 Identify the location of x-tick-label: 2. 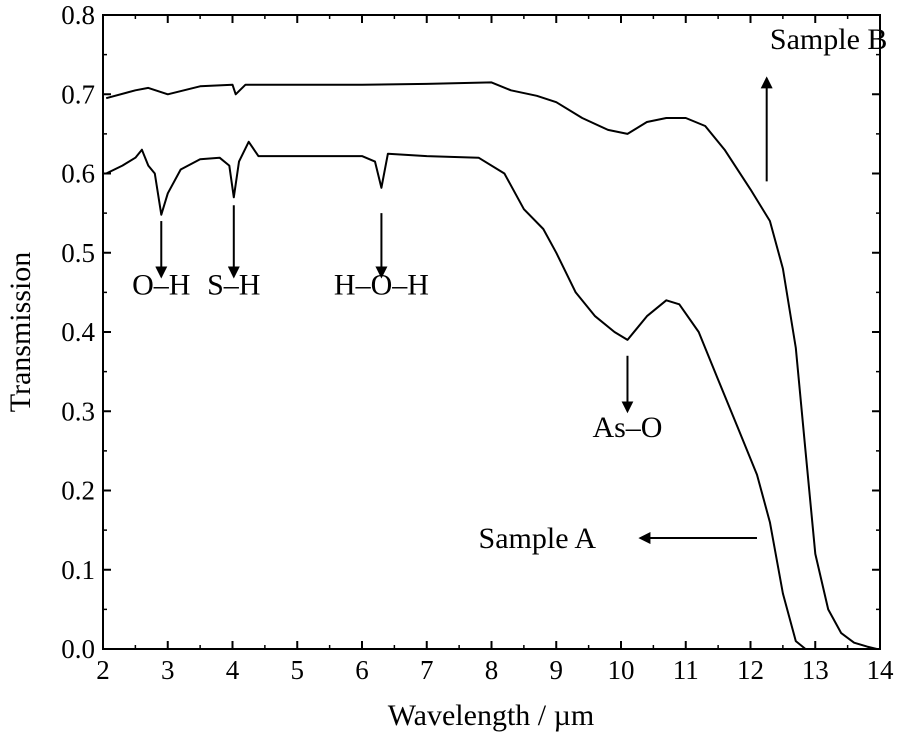
(103, 670).